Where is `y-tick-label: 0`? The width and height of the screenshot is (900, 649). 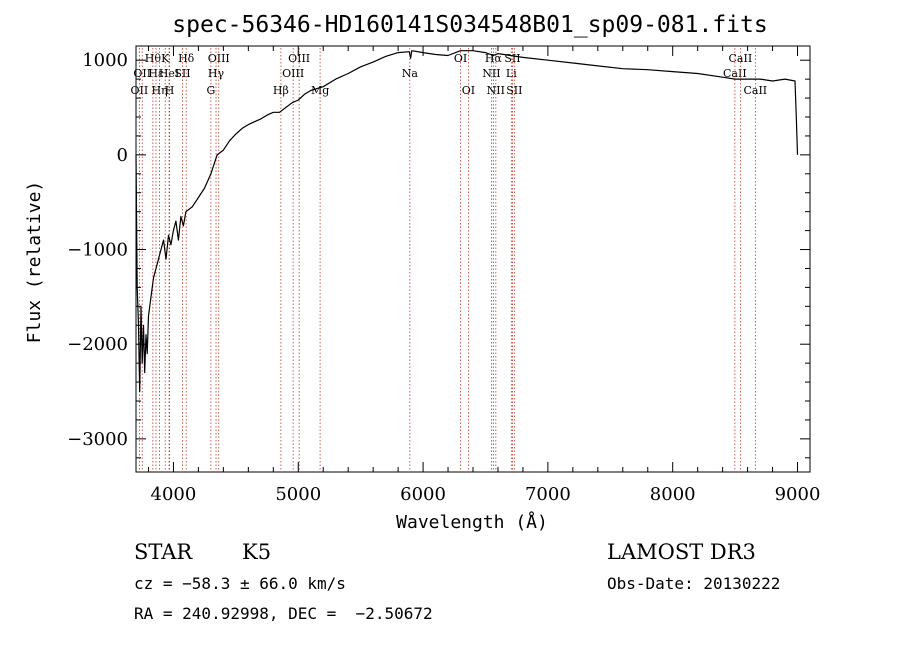 y-tick-label: 0 is located at coordinates (122, 155).